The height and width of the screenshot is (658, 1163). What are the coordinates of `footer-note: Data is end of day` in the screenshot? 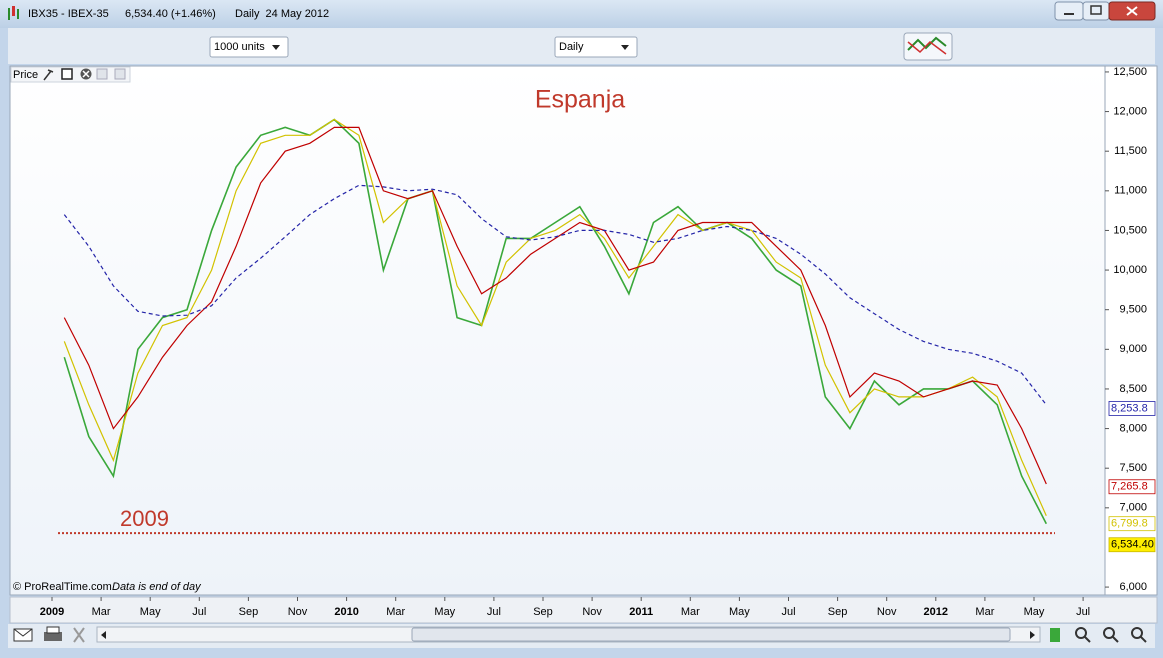 It's located at (157, 587).